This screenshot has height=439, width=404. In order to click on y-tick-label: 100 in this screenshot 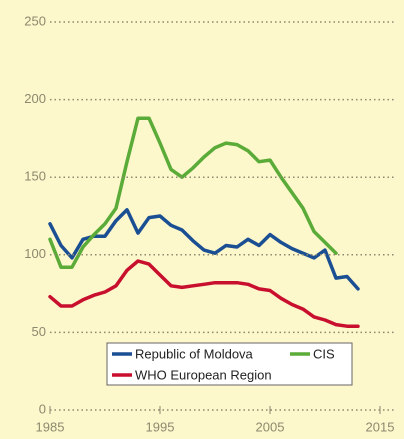, I will do `click(35, 253)`.